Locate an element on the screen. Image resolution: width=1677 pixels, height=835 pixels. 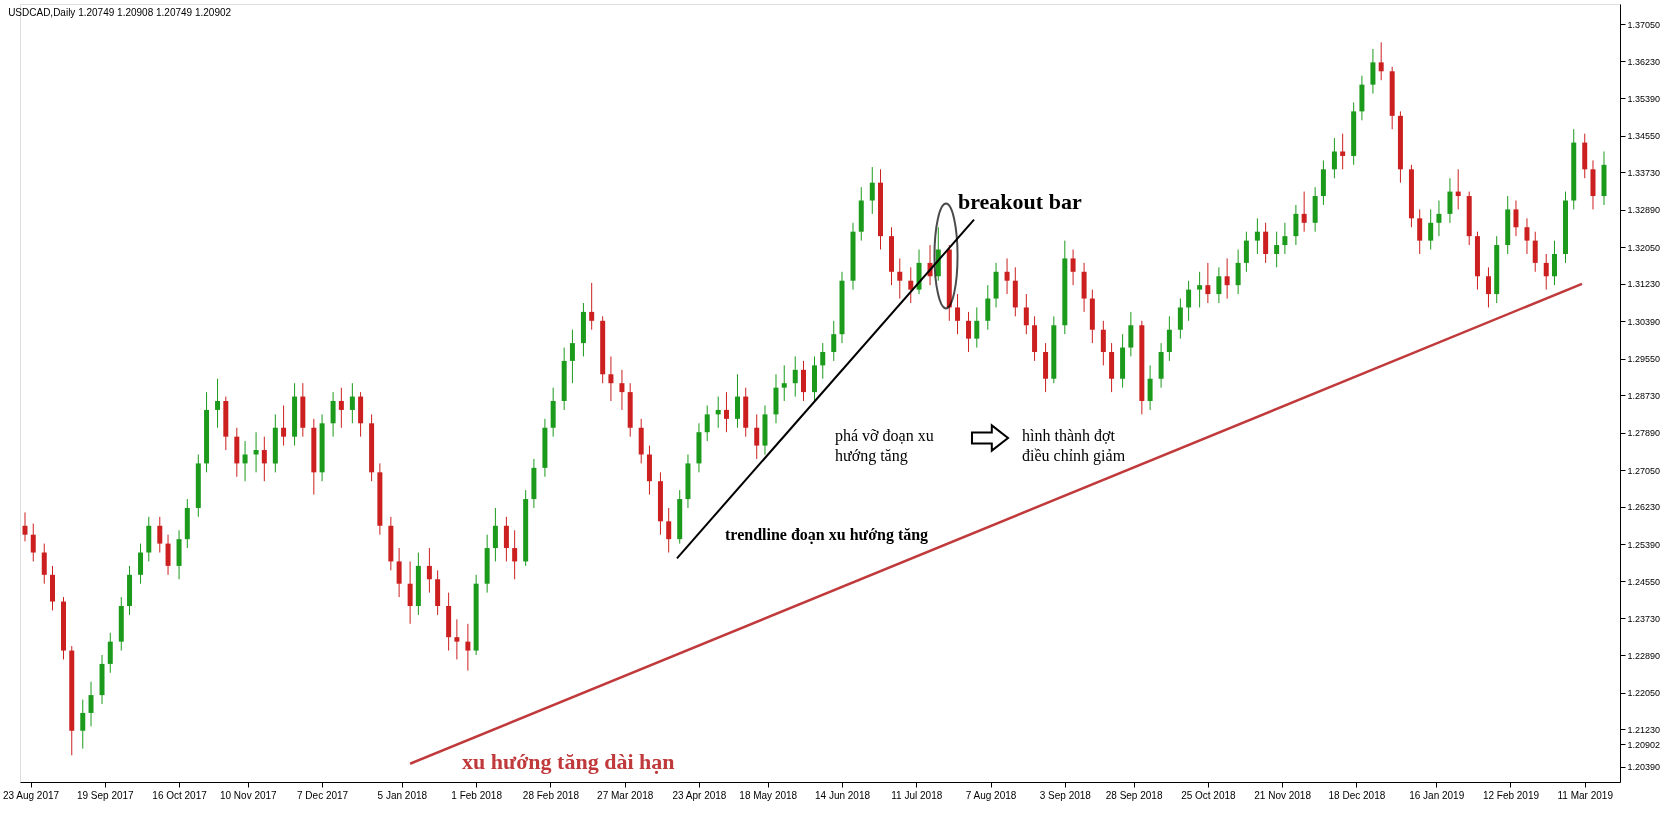
x-tick-label: 5 Jan 2018 is located at coordinates (402, 795).